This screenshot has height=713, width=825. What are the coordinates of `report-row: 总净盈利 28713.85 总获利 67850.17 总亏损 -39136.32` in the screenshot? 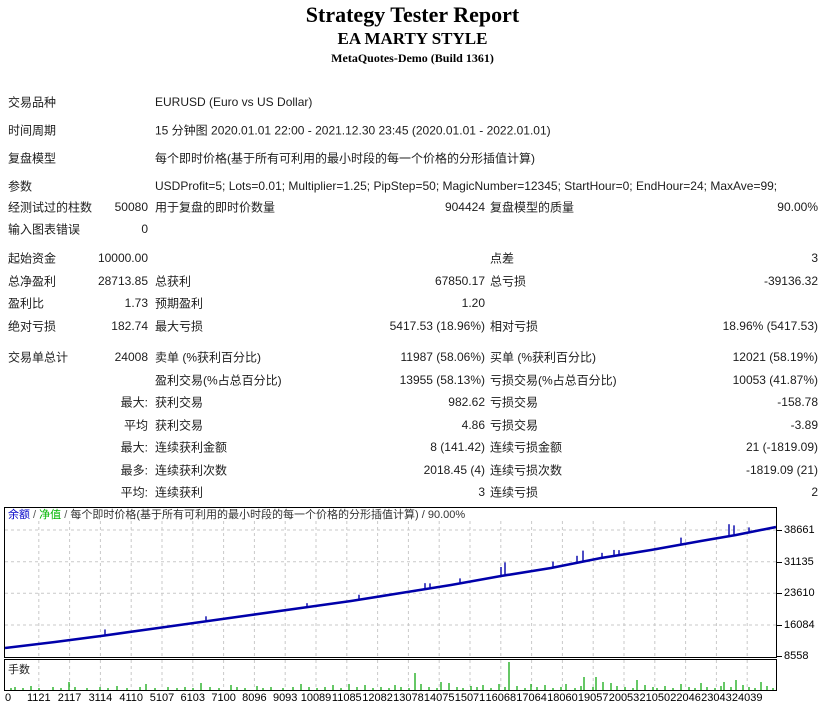 It's located at (412, 281).